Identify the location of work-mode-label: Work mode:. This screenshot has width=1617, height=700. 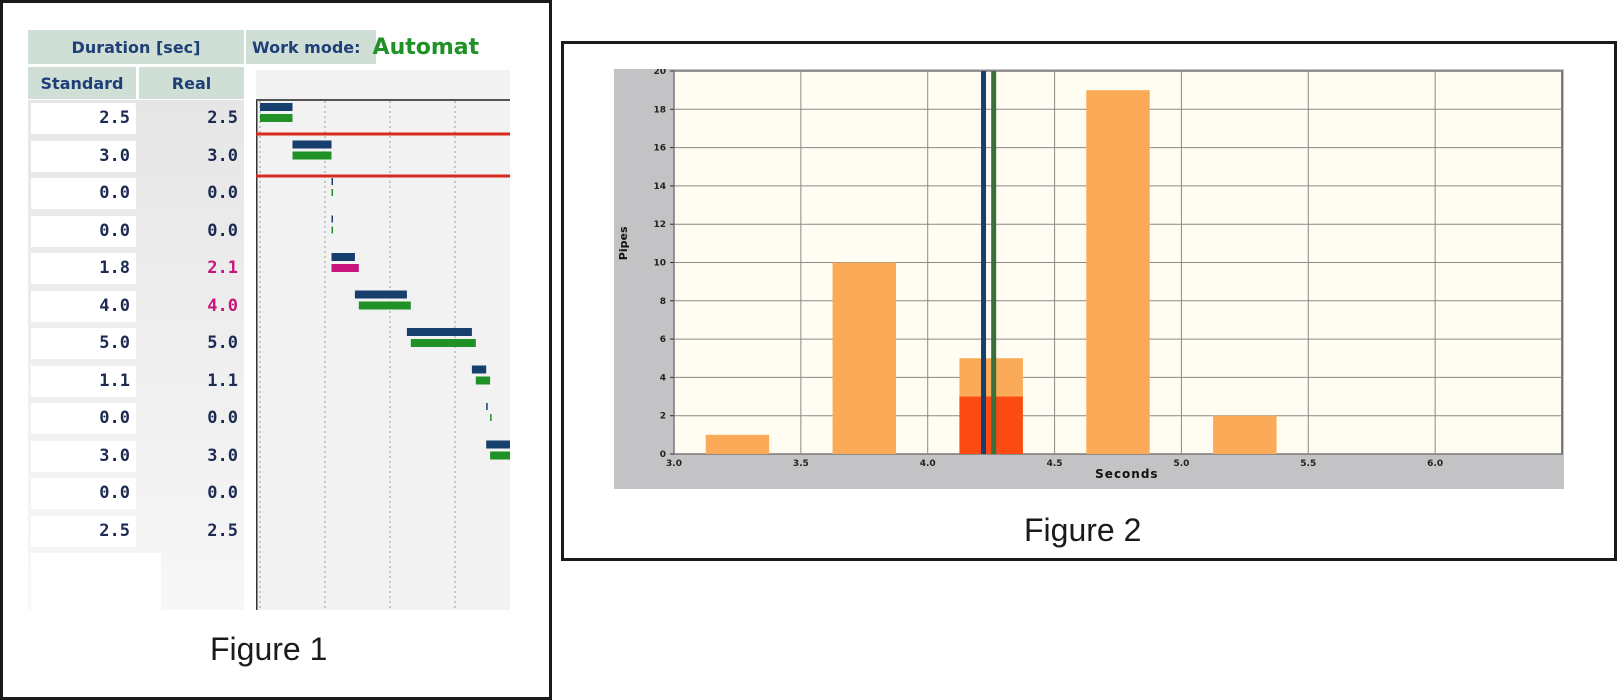
(306, 47).